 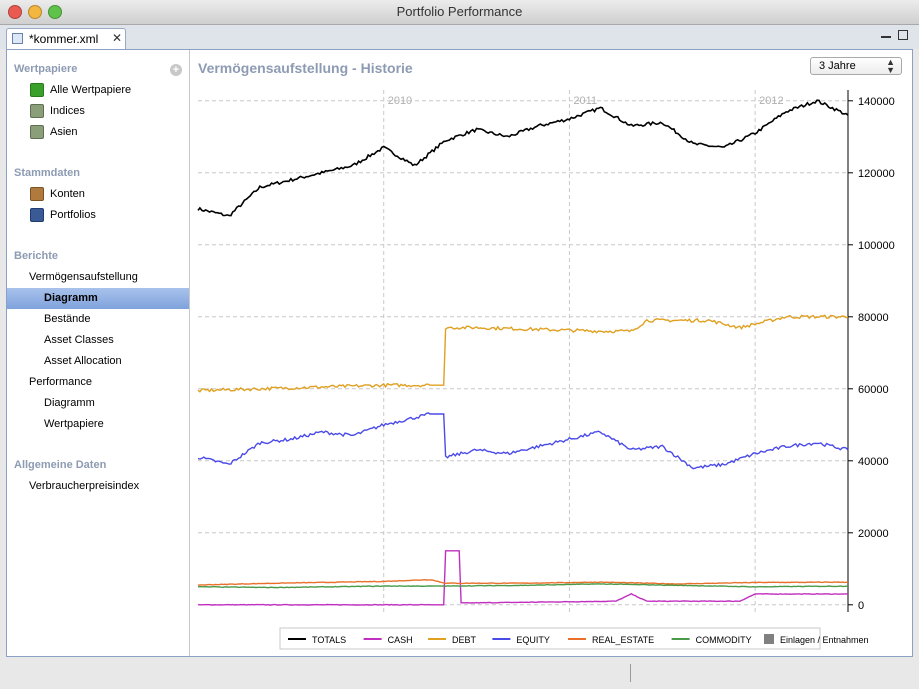 I want to click on sidebar-item-bestaende: Bestände, so click(x=67, y=319).